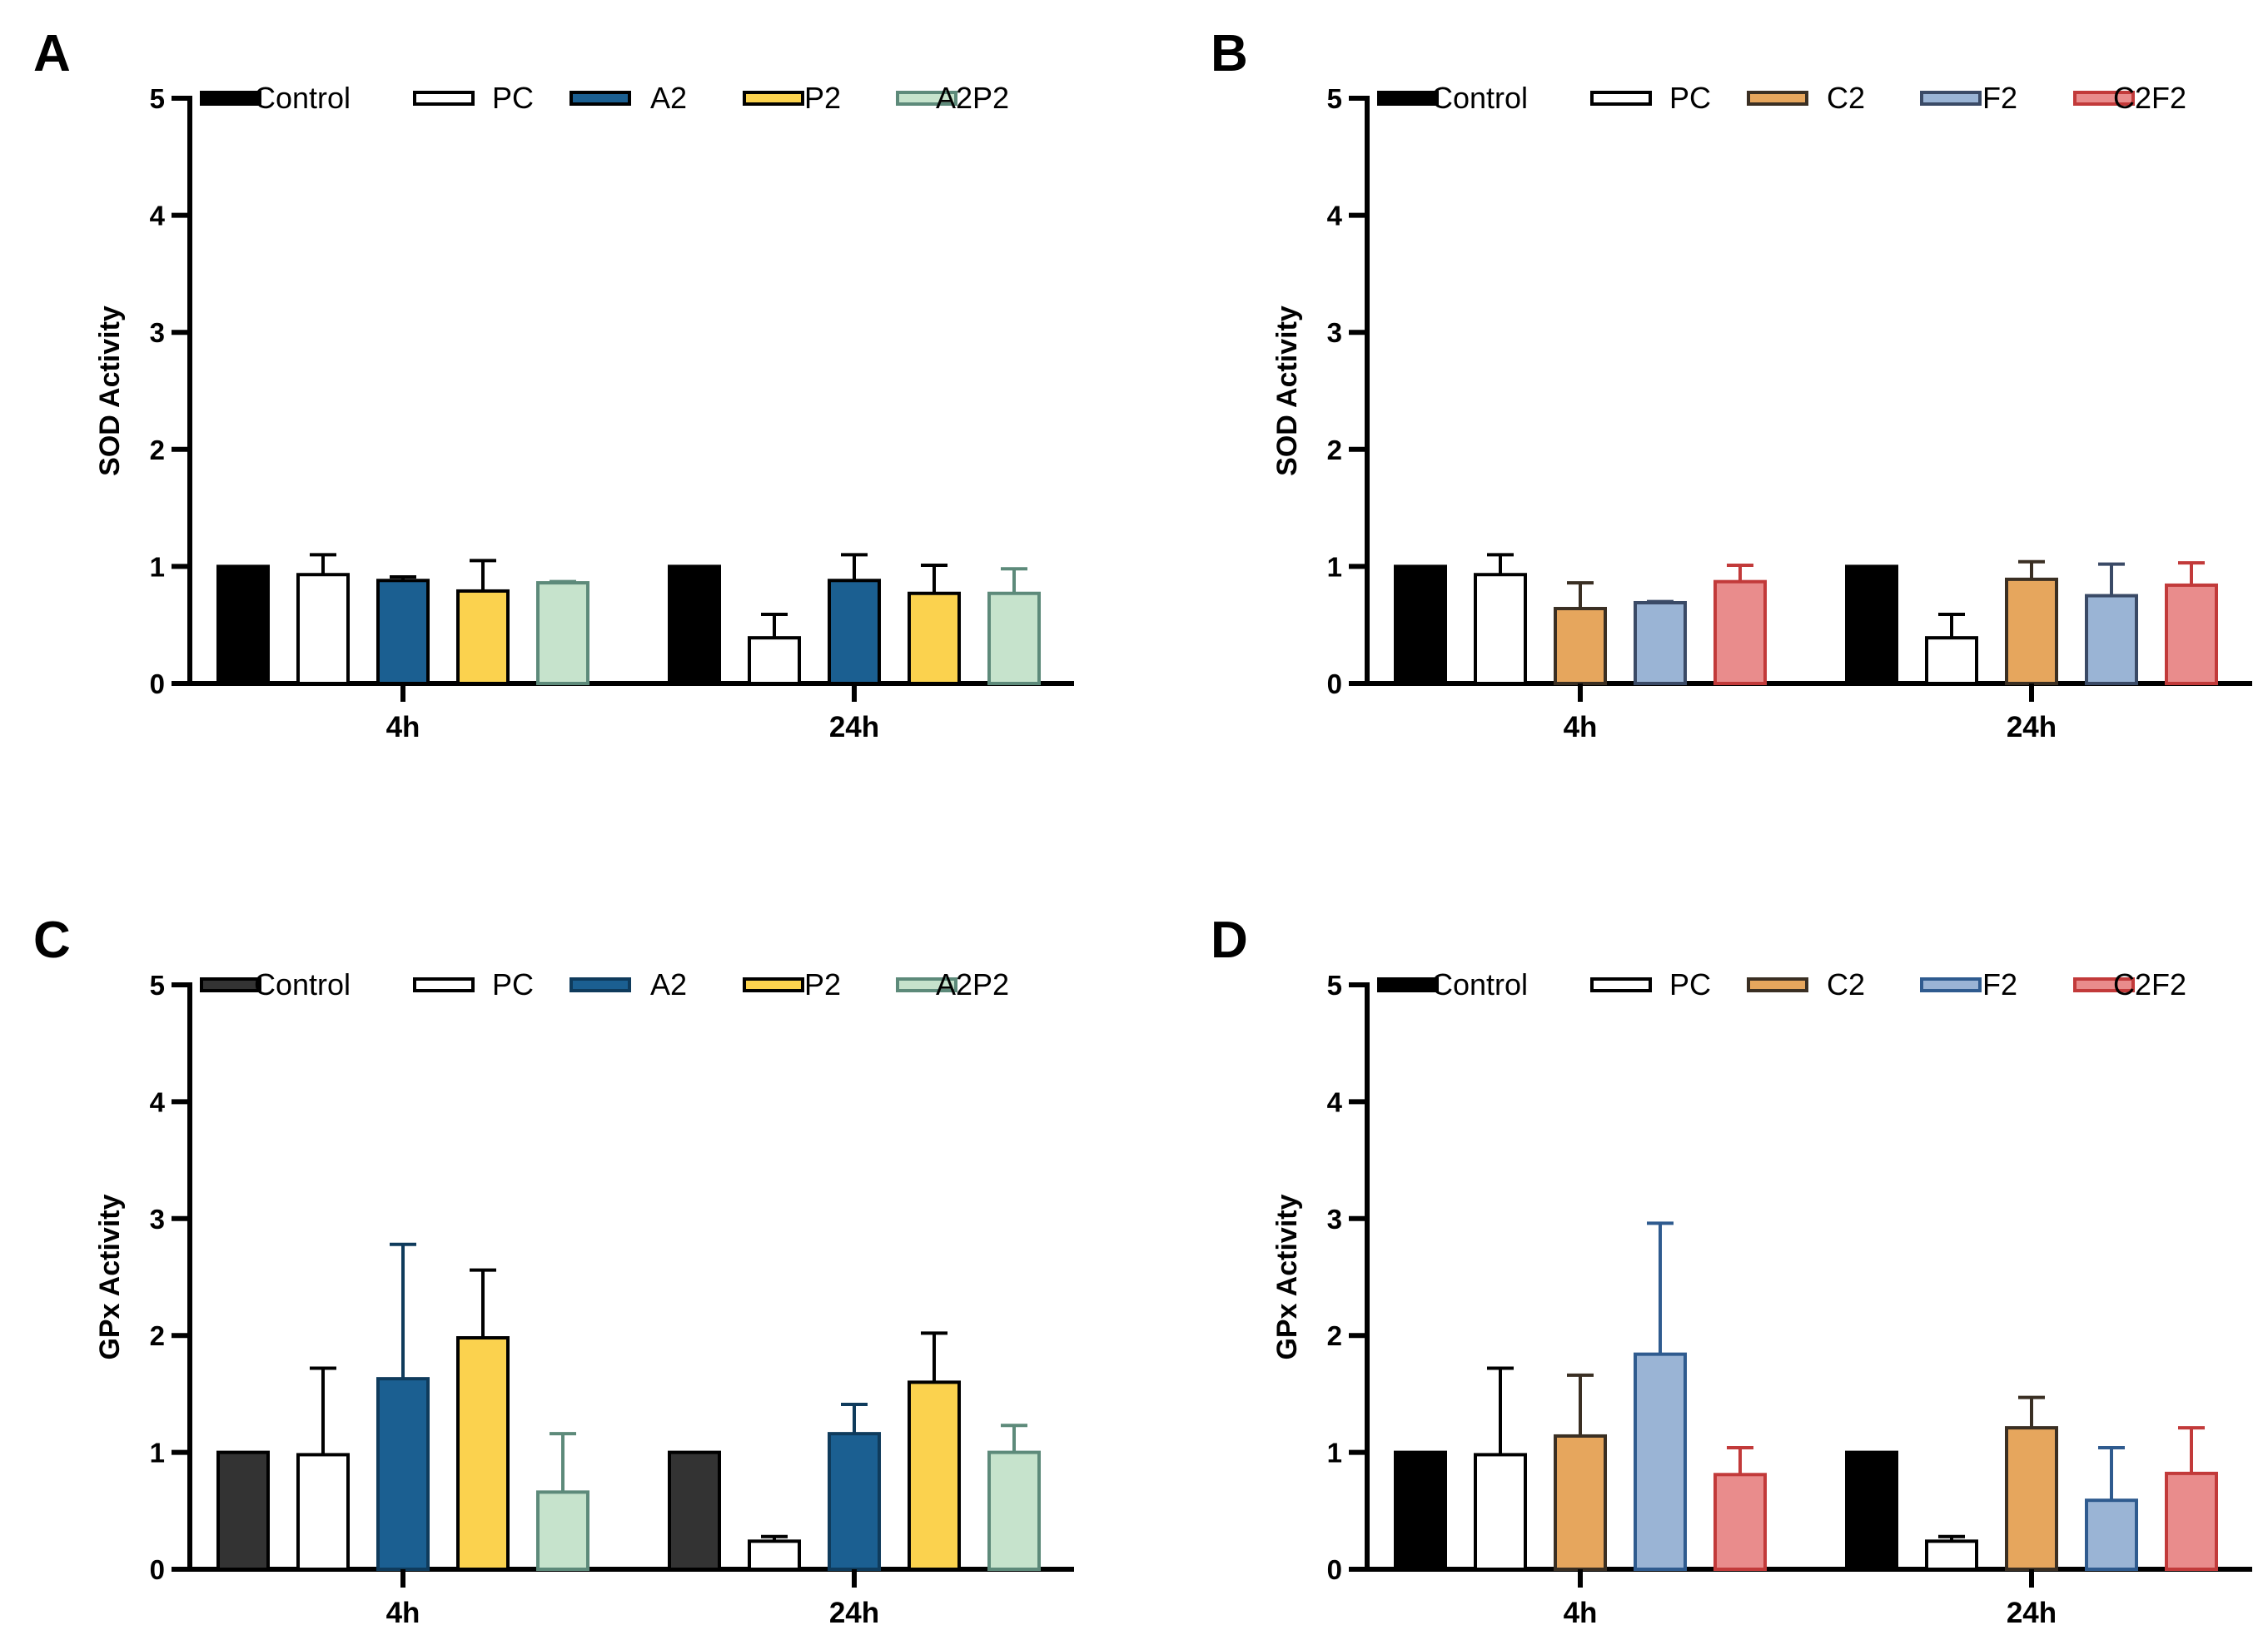 The height and width of the screenshot is (1650, 2268). What do you see at coordinates (563, 633) in the screenshot?
I see `bar-a2p2-4h` at bounding box center [563, 633].